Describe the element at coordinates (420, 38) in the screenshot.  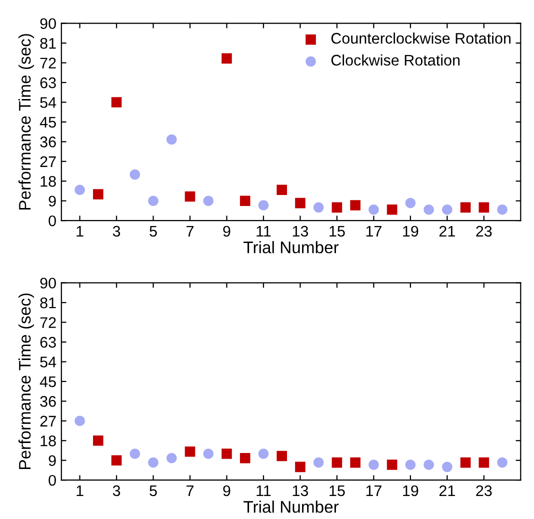
I see `legend-label: Counterclockwise Rotation` at that location.